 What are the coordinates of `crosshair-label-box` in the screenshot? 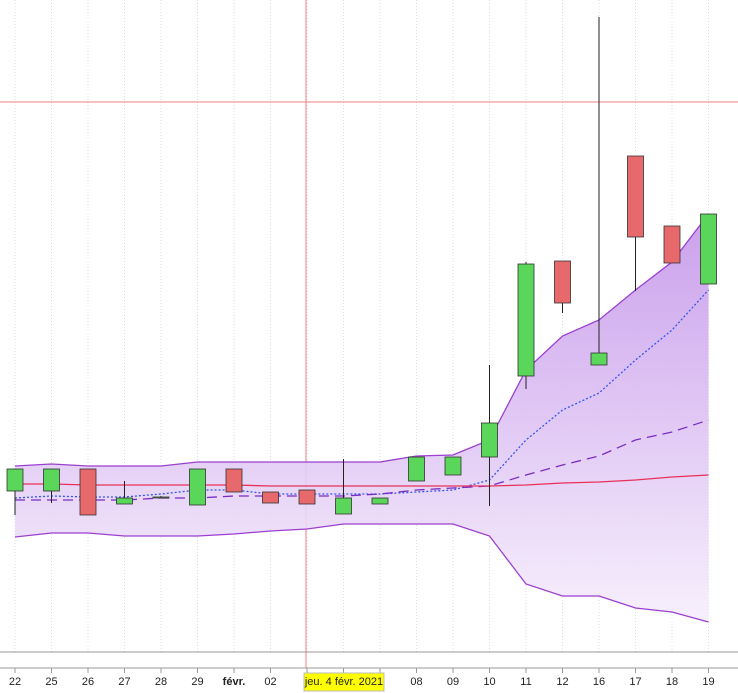 It's located at (344, 682).